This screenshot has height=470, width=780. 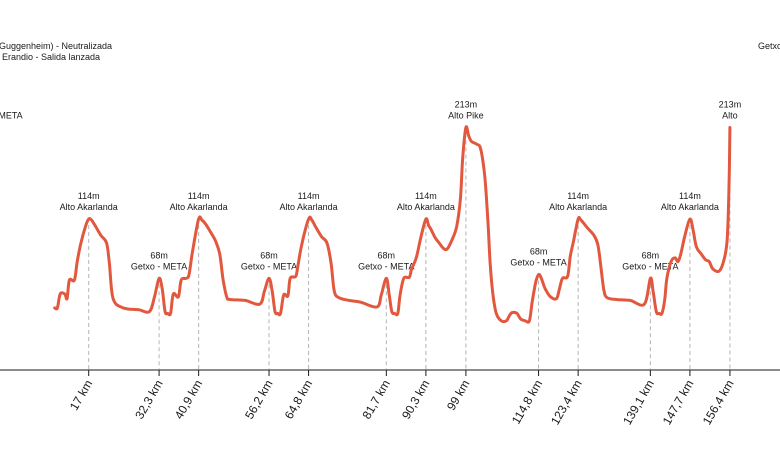 What do you see at coordinates (769, 46) in the screenshot?
I see `finish-note: Getxo` at bounding box center [769, 46].